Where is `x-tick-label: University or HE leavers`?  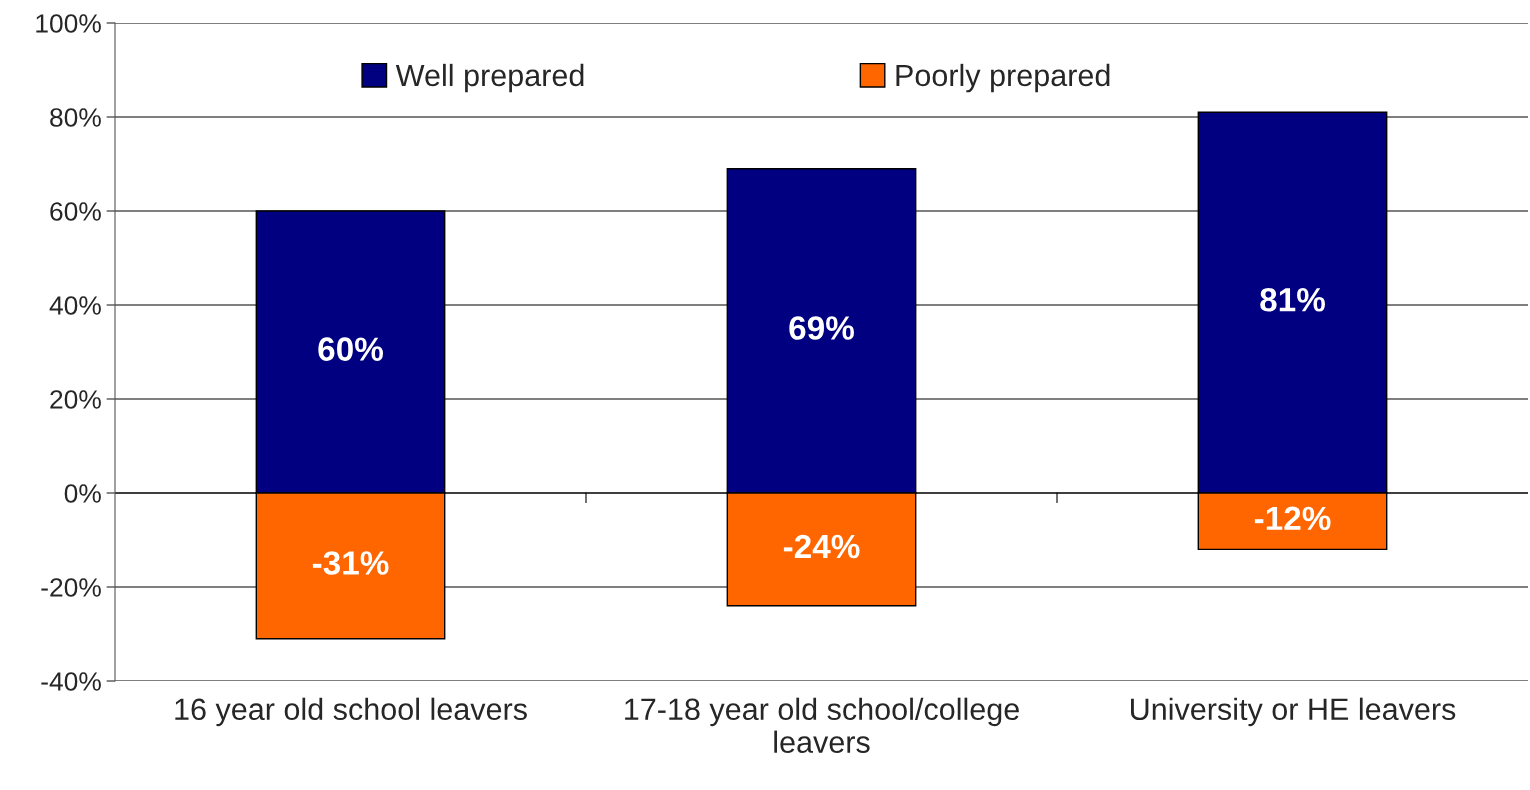 x-tick-label: University or HE leavers is located at coordinates (1293, 712).